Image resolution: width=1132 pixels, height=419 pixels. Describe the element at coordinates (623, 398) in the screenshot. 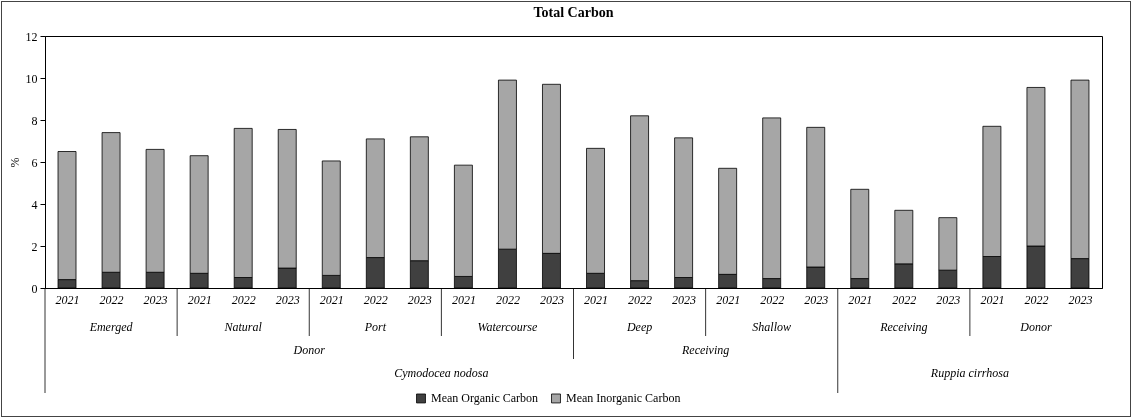

I see `legend-label: Mean Inorganic Carbon` at that location.